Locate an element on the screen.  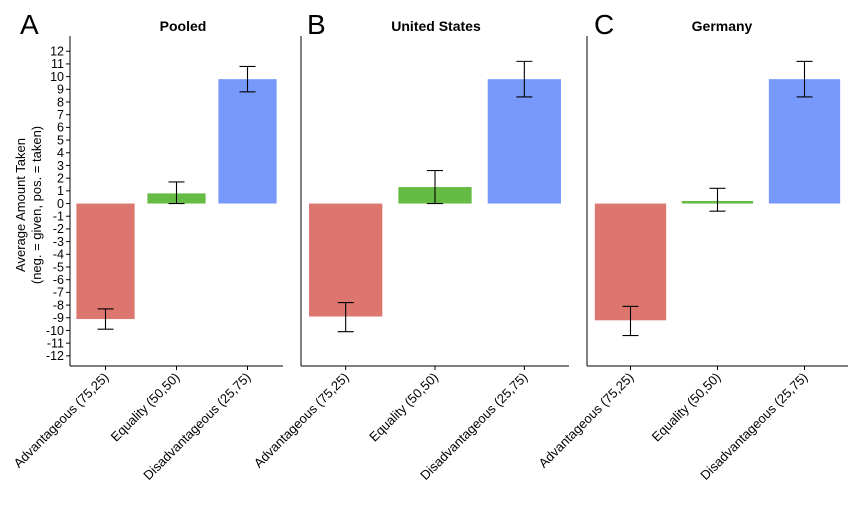
y-tick-label: 2 is located at coordinates (60, 178).